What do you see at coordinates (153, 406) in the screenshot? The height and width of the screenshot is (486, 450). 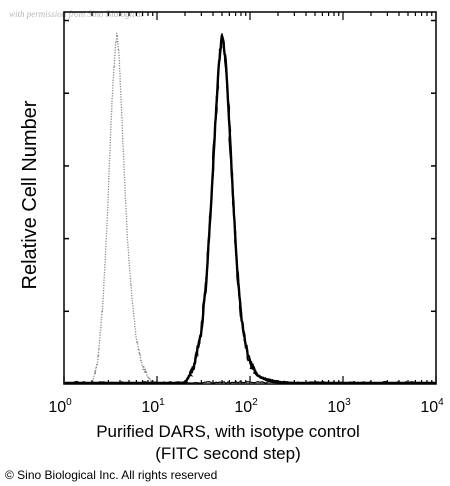 I see `x-tick-label: 10¹` at bounding box center [153, 406].